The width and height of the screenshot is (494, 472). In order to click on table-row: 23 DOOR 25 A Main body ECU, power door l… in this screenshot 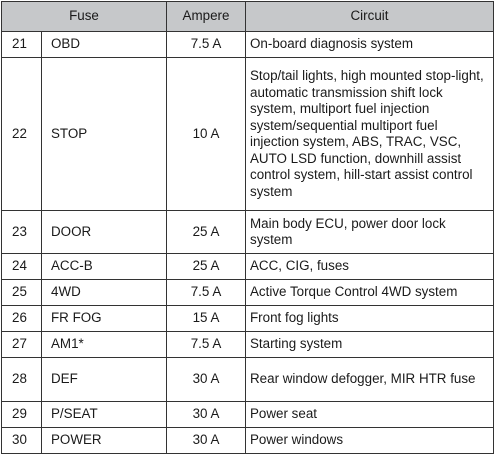, I will do `click(247, 232)`.